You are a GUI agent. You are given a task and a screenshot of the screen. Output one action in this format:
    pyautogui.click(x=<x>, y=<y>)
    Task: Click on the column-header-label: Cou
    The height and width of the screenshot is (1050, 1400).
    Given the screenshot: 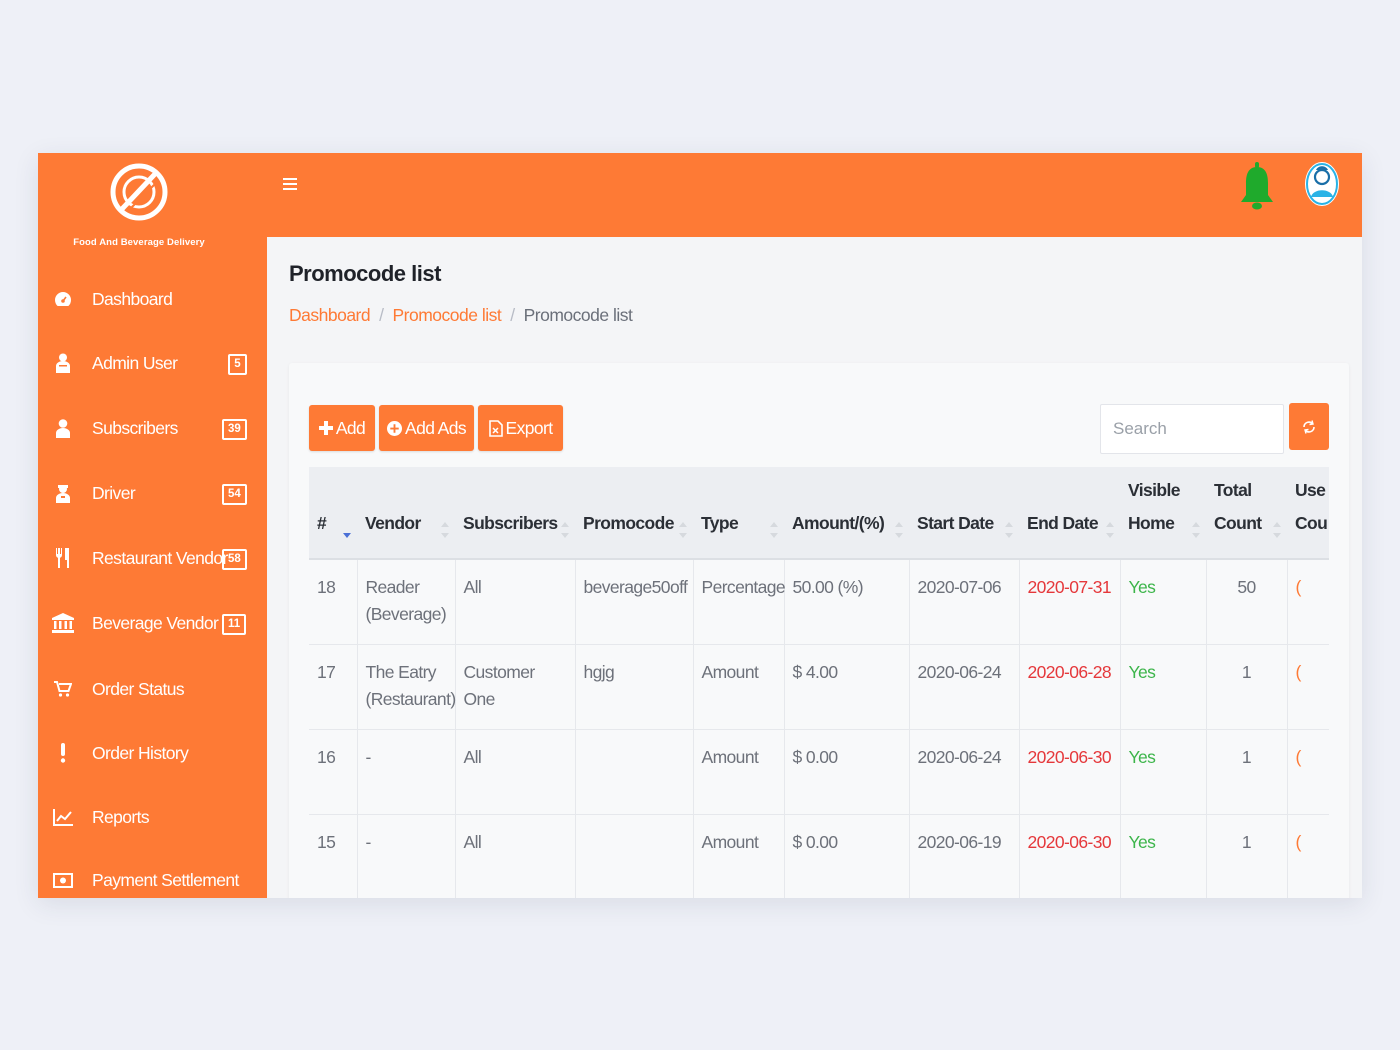 What is the action you would take?
    pyautogui.click(x=1311, y=523)
    